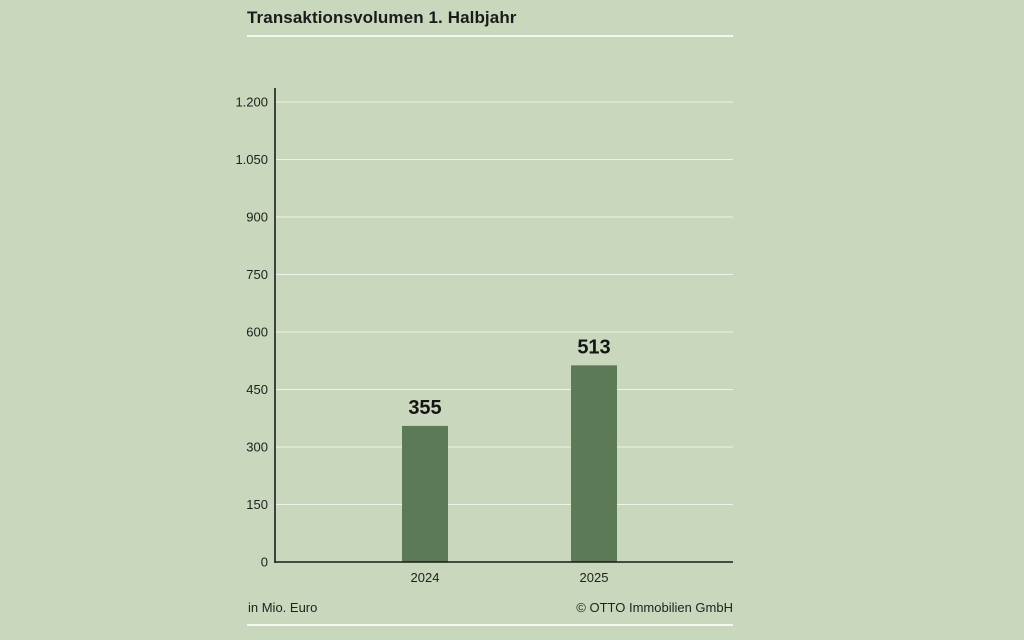 This screenshot has width=1024, height=640. Describe the element at coordinates (257, 447) in the screenshot. I see `y-tick-label: 300` at that location.